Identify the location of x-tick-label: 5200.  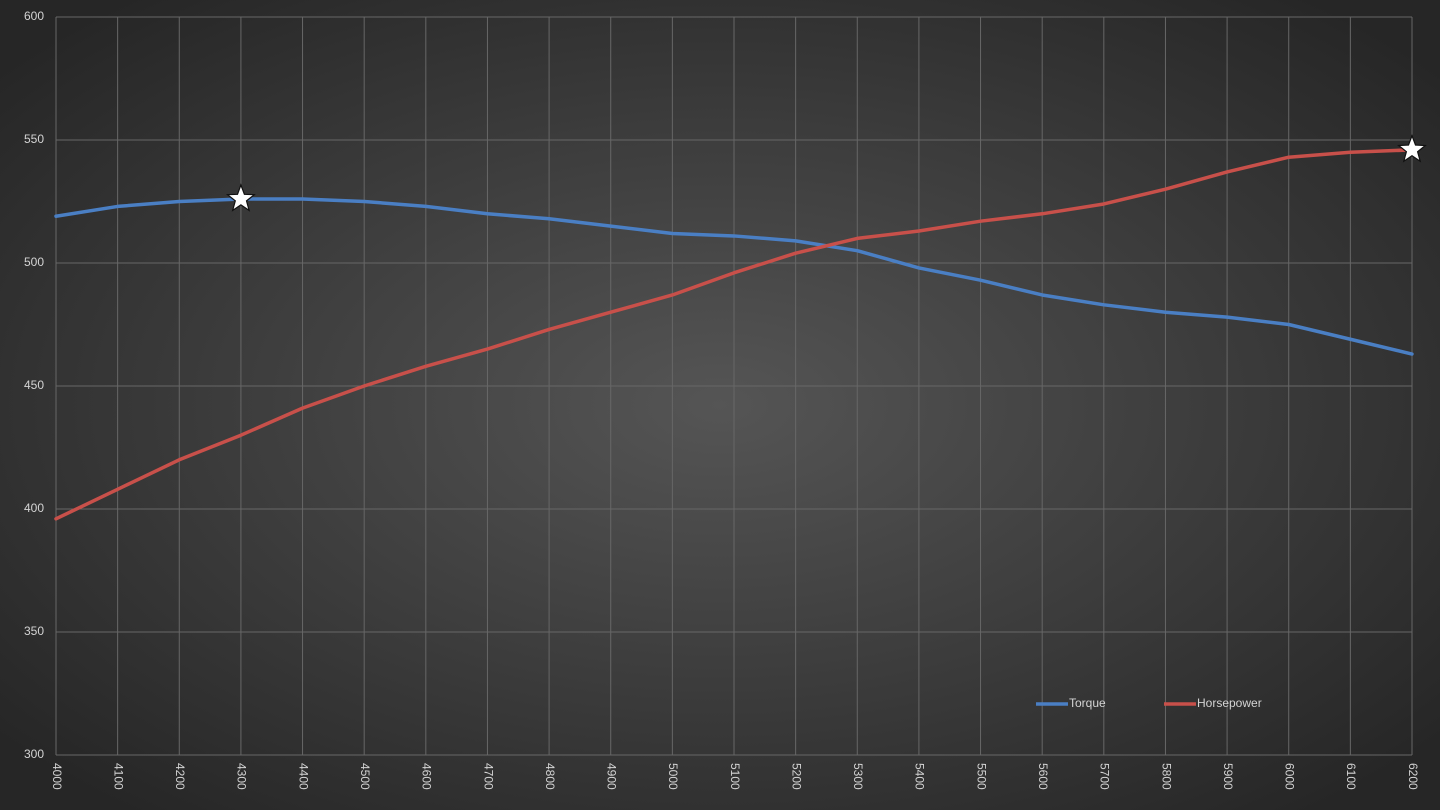
(796, 776).